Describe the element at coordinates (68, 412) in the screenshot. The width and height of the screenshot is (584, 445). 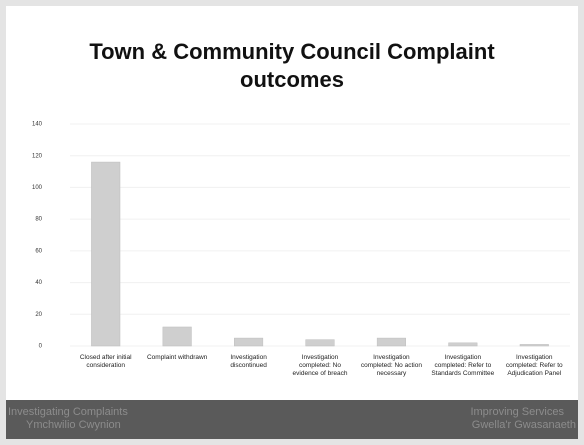
I see `footer-left: Investigating Complaints` at that location.